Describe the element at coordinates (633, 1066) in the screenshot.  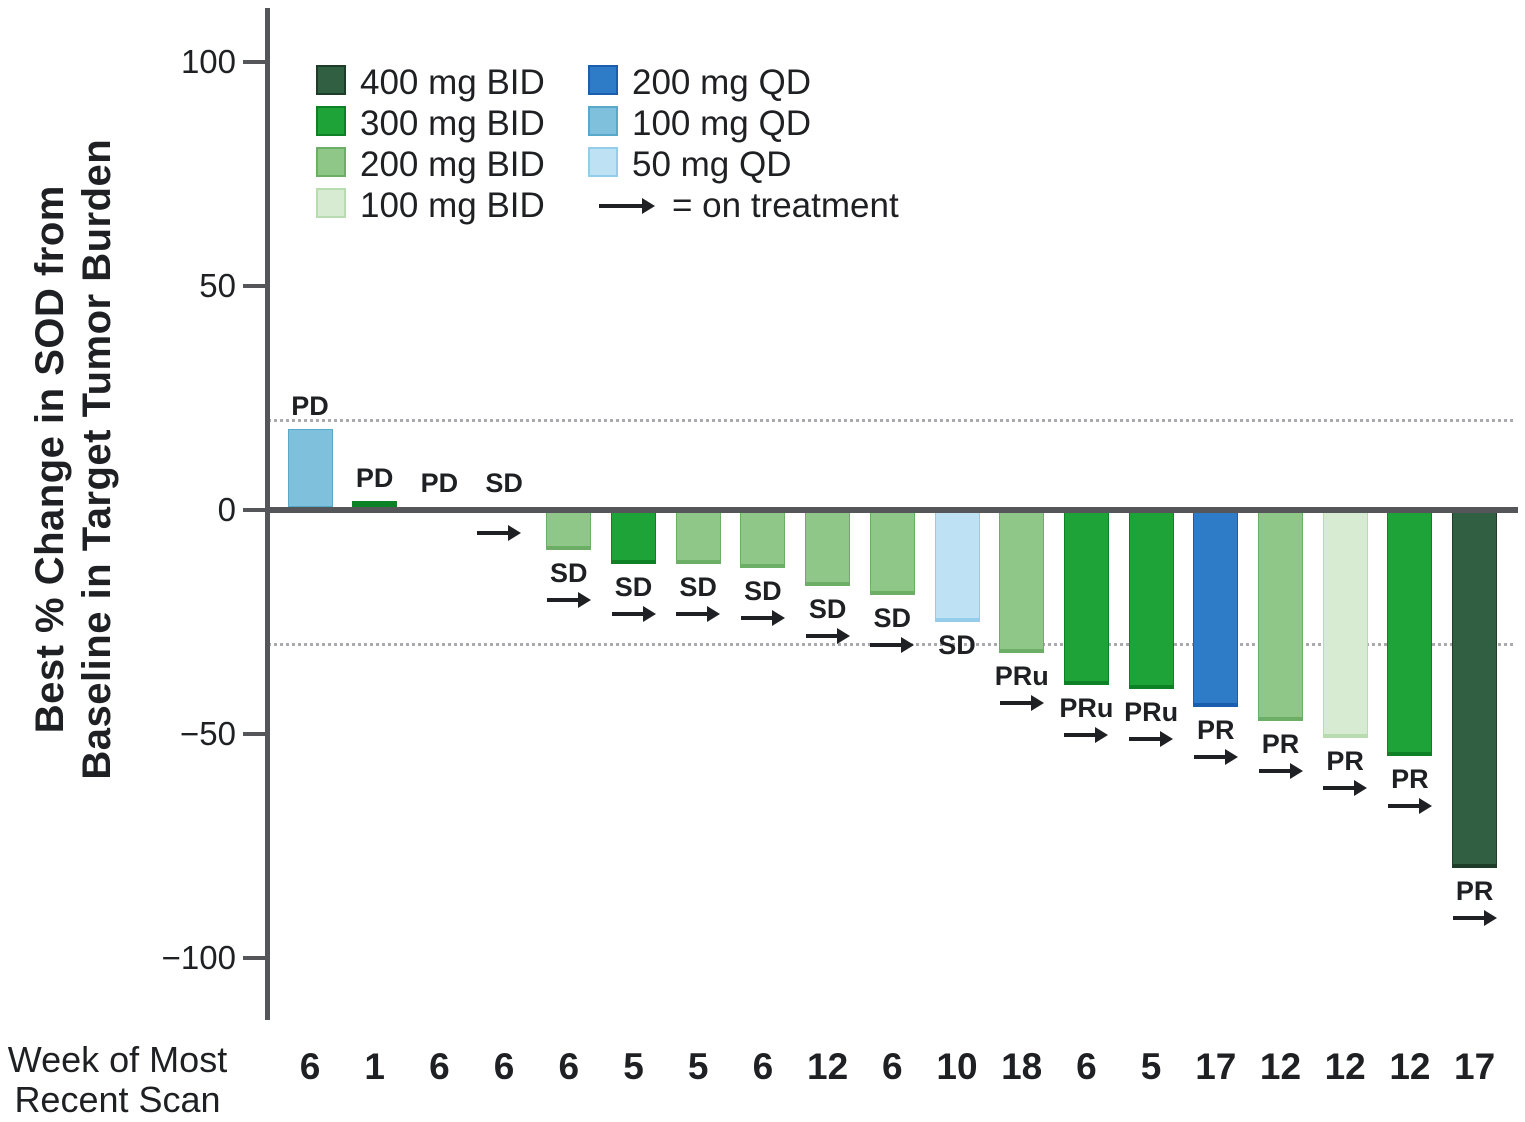
I see `week-label-6: 5` at that location.